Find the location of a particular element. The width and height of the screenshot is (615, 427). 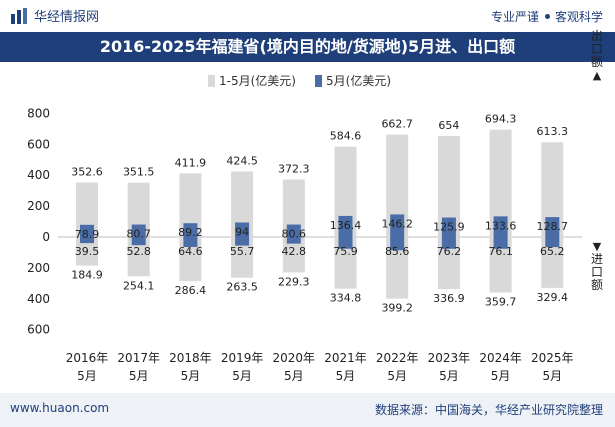

import-month-label: 76.2 is located at coordinates (449, 251).